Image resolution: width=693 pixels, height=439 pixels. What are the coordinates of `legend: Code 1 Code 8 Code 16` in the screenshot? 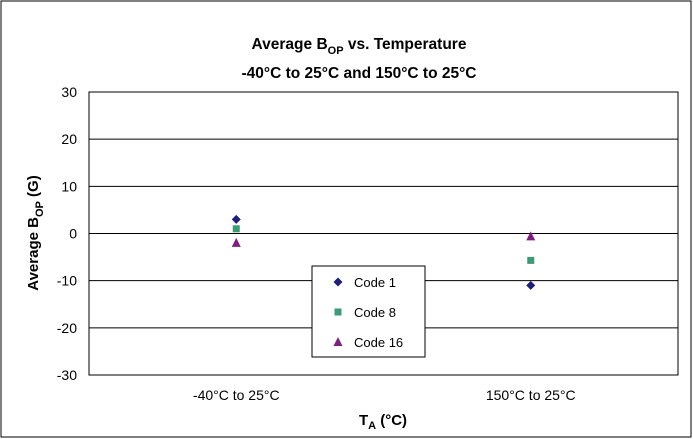 It's located at (368, 311).